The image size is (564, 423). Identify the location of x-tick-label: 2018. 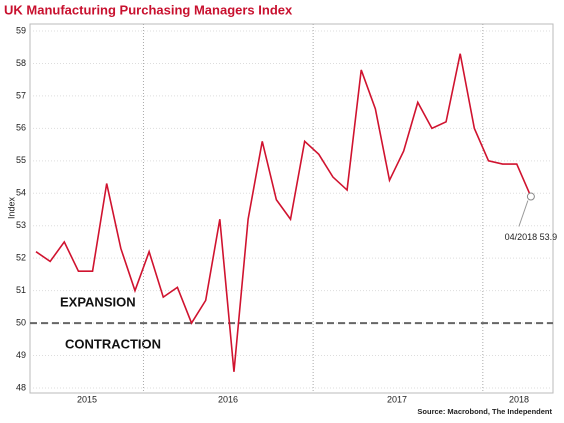
(519, 399).